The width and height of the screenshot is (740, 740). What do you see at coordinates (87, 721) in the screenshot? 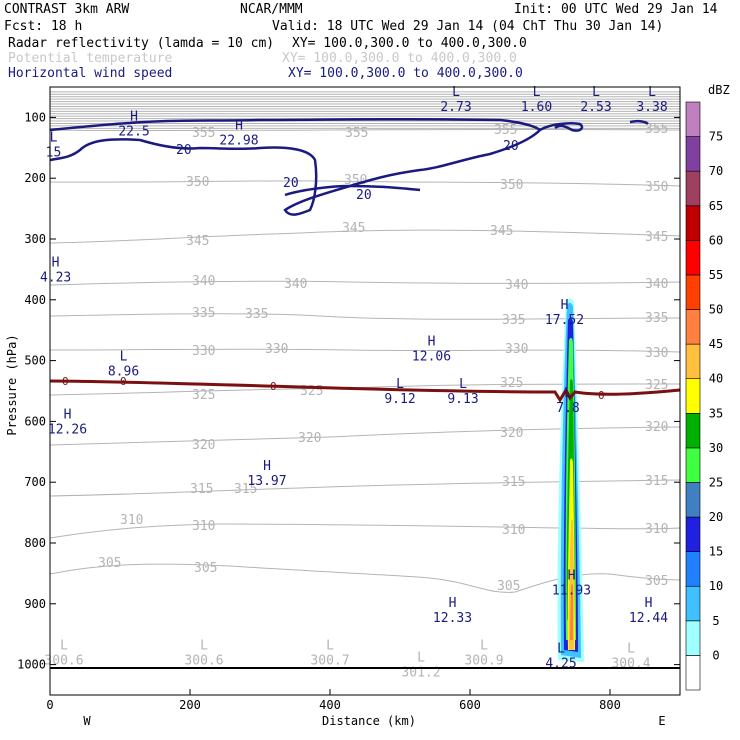
I see `west-label: W` at bounding box center [87, 721].